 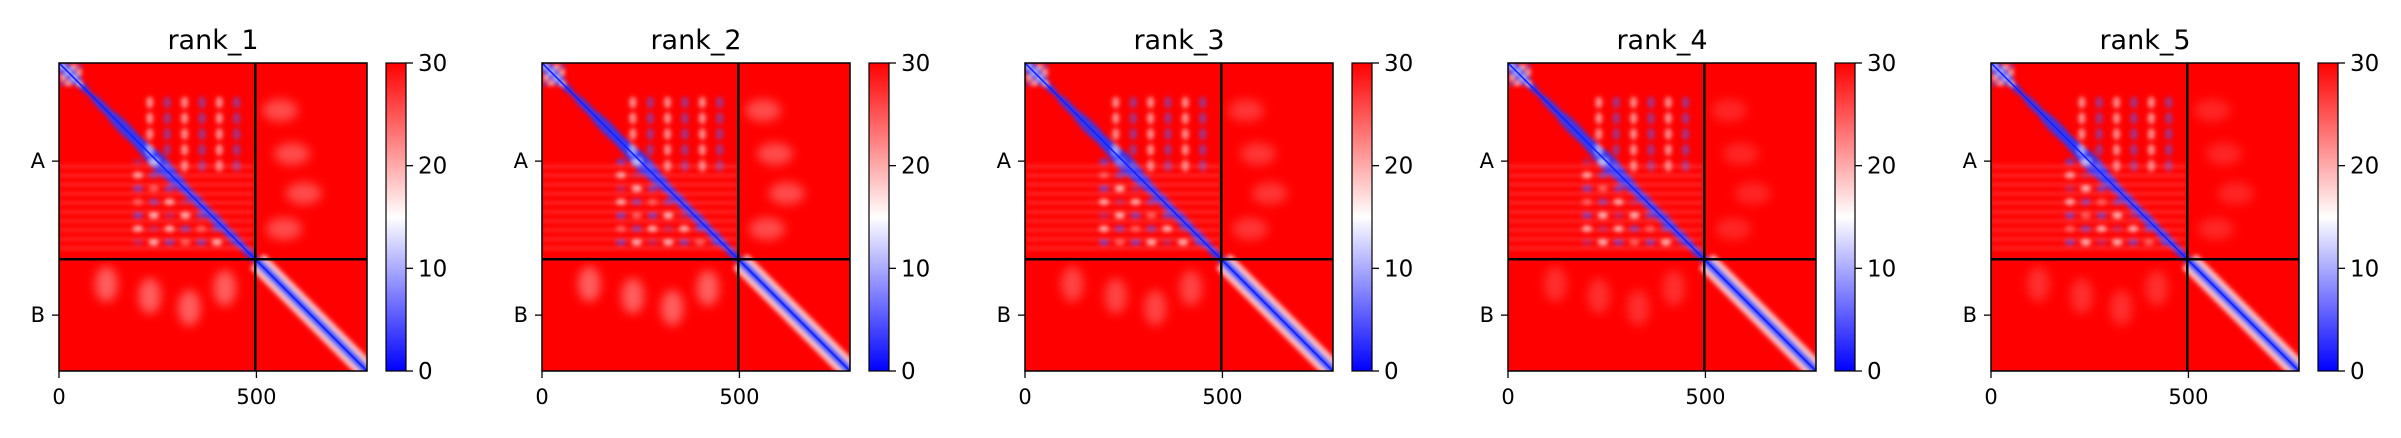 What do you see at coordinates (2364, 167) in the screenshot?
I see `colorbar-tick-label: 20` at bounding box center [2364, 167].